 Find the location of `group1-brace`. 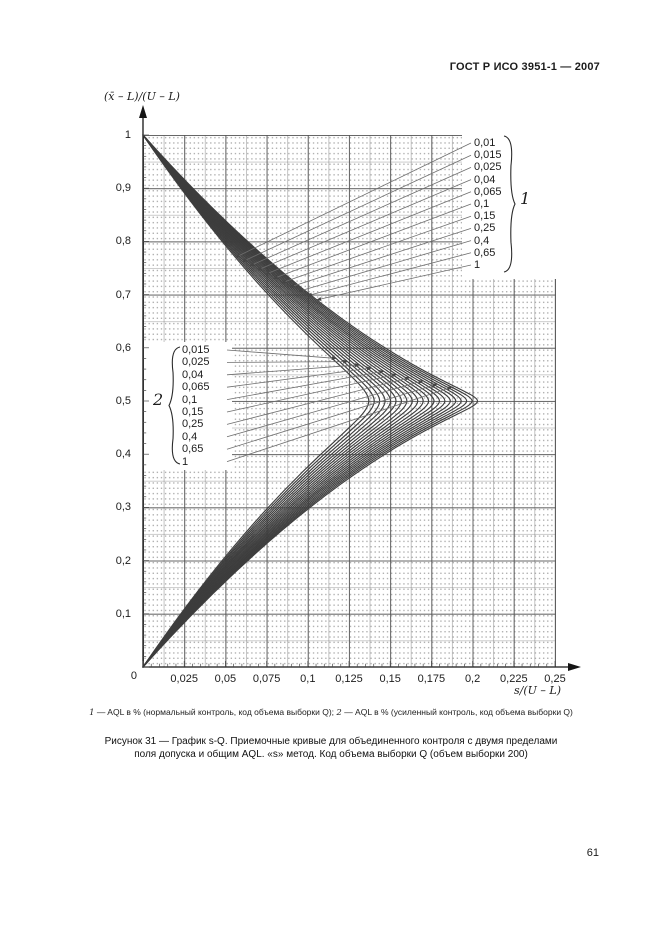

group1-brace is located at coordinates (509, 204).